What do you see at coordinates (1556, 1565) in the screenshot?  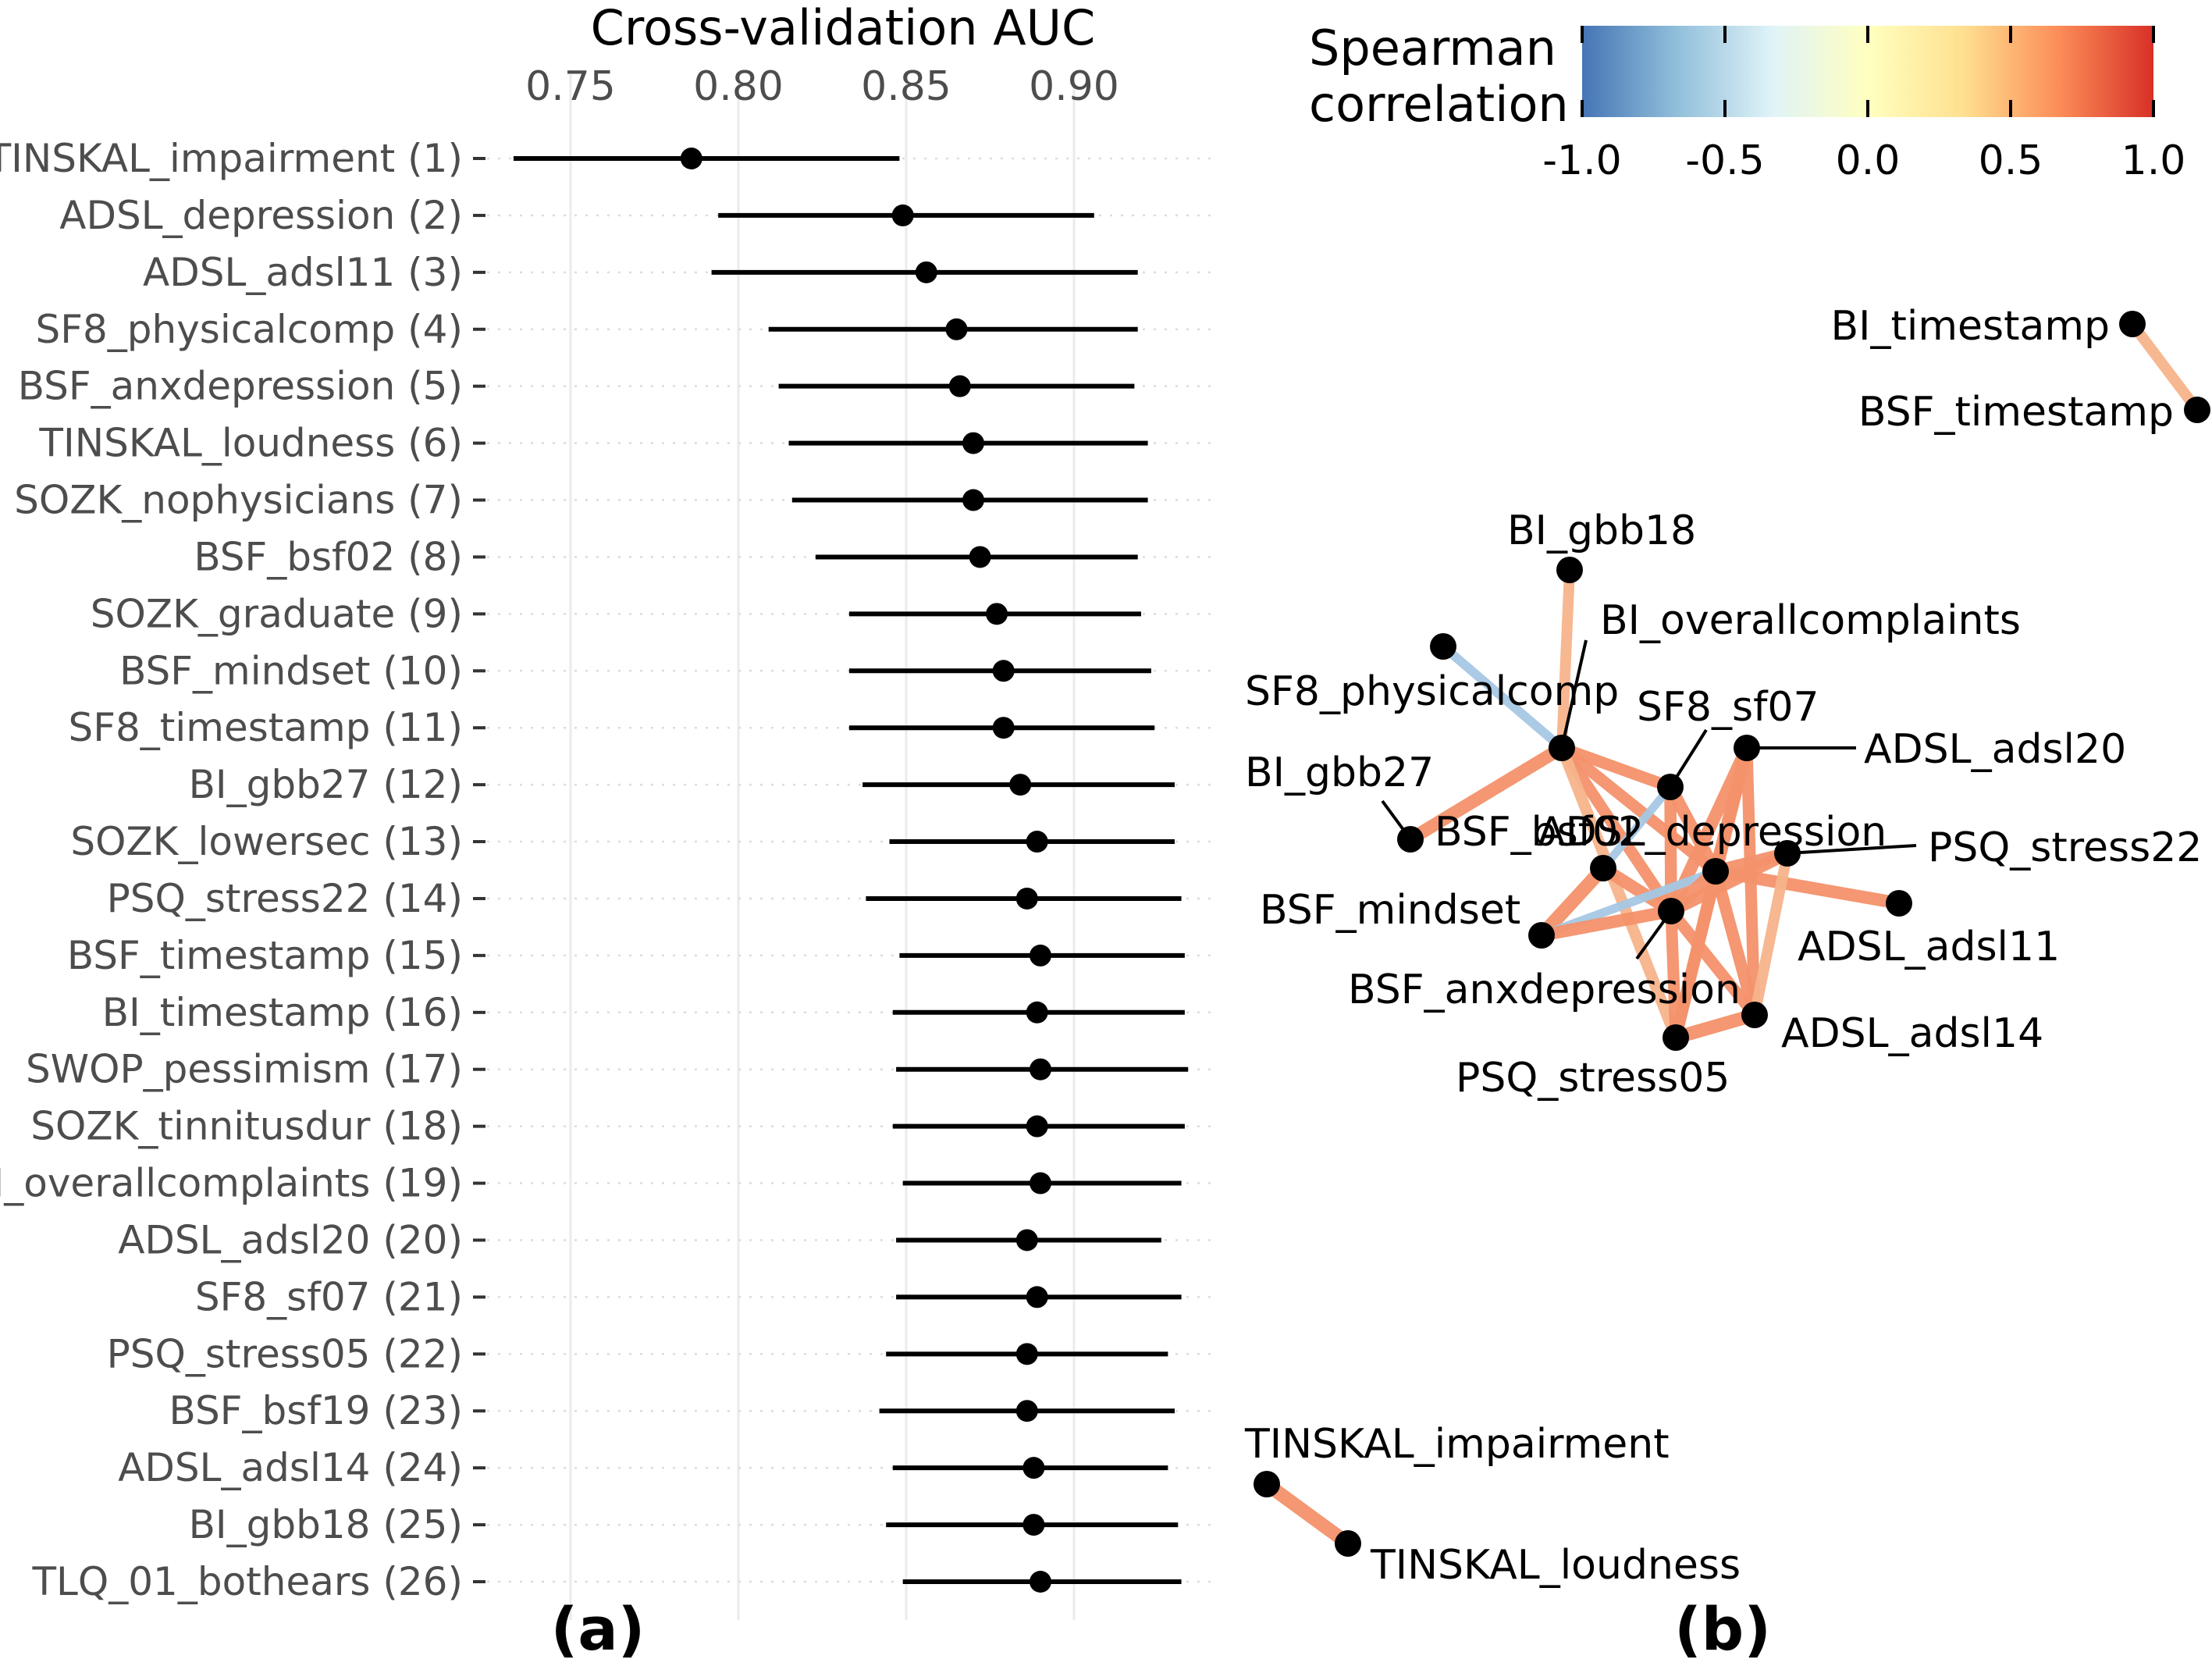 I see `network-node-label: TINSKAL_loudness` at bounding box center [1556, 1565].